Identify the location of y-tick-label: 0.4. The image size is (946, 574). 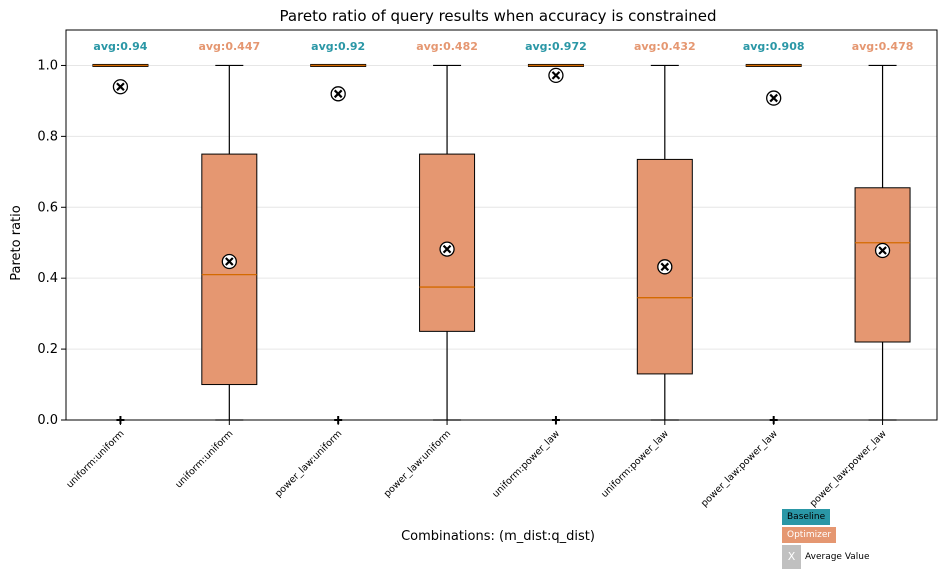
(47, 278).